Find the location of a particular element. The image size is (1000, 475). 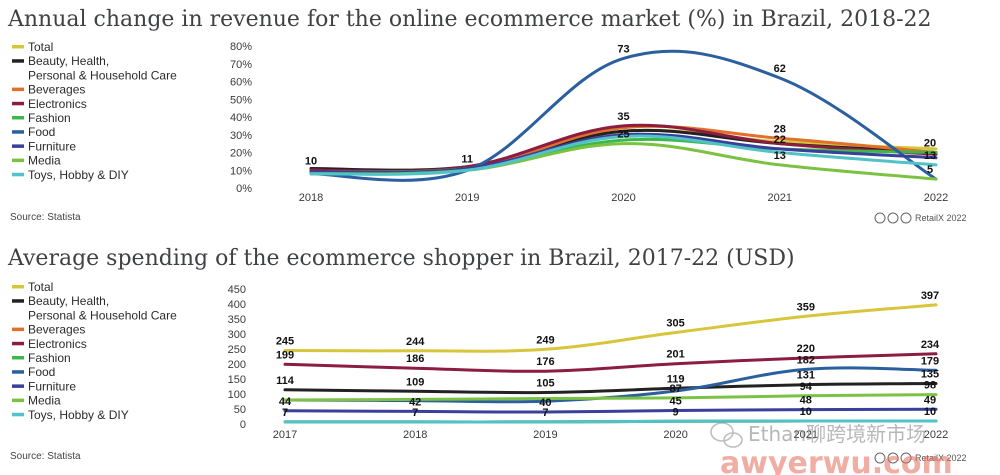

data-label: 186 is located at coordinates (415, 359).